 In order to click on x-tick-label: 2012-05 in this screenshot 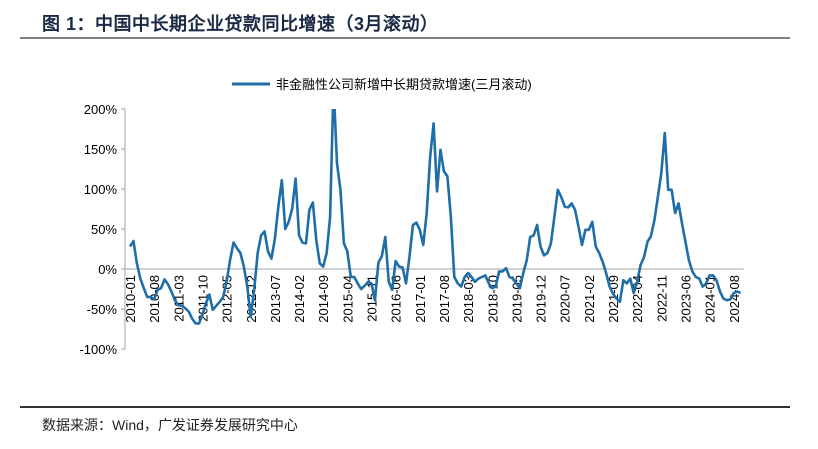, I will do `click(227, 299)`.